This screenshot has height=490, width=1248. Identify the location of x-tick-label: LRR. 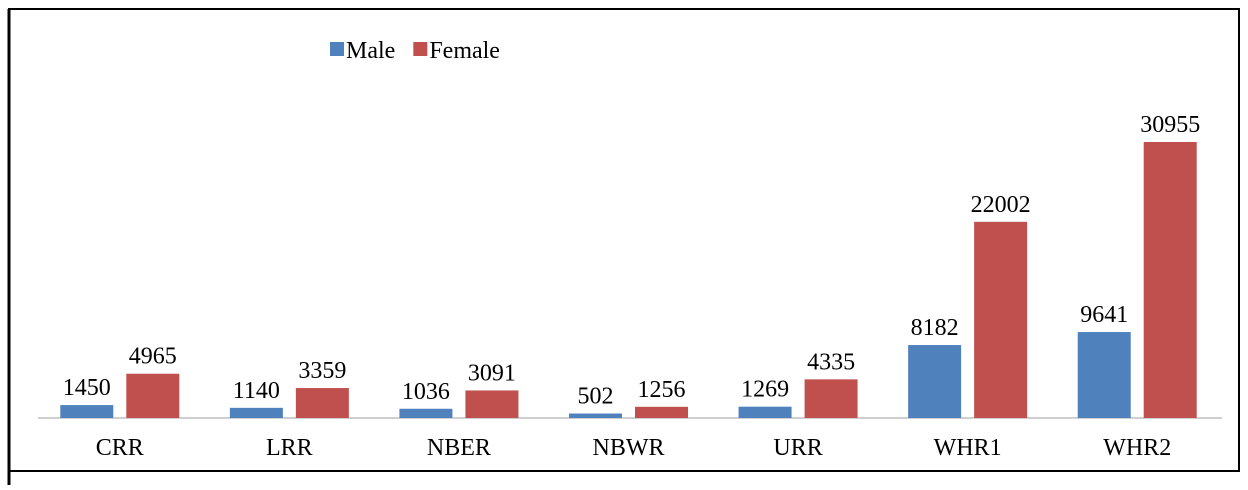
(289, 448).